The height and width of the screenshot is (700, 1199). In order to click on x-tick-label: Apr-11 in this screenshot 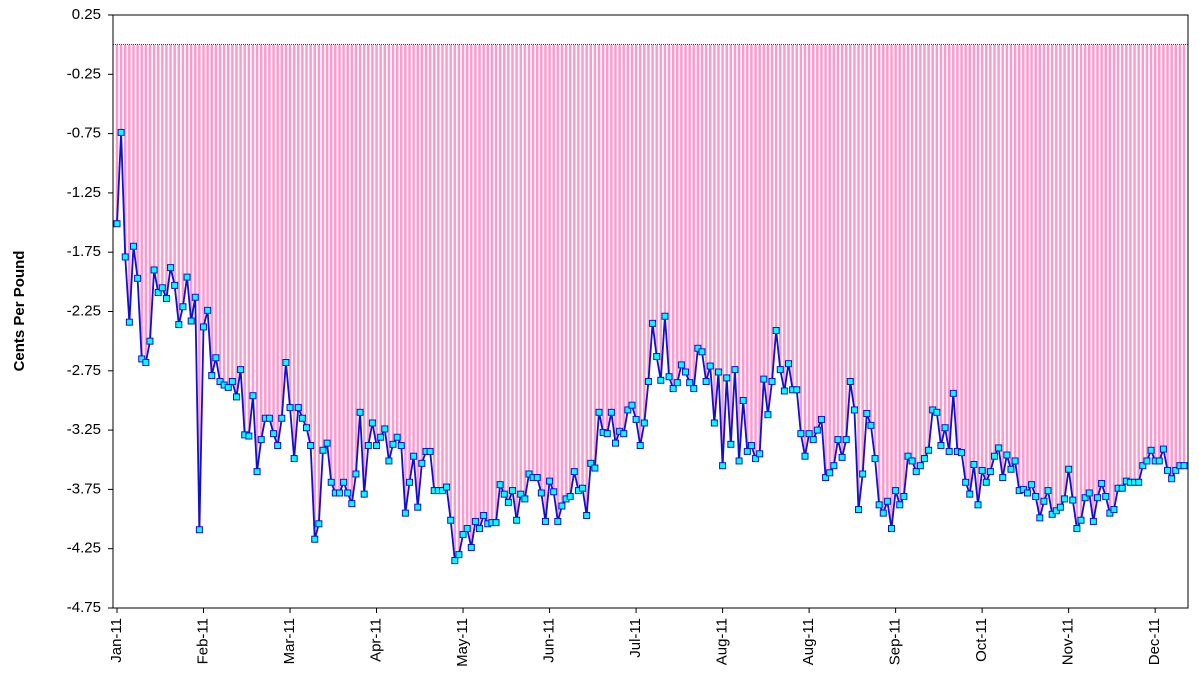, I will do `click(376, 640)`.